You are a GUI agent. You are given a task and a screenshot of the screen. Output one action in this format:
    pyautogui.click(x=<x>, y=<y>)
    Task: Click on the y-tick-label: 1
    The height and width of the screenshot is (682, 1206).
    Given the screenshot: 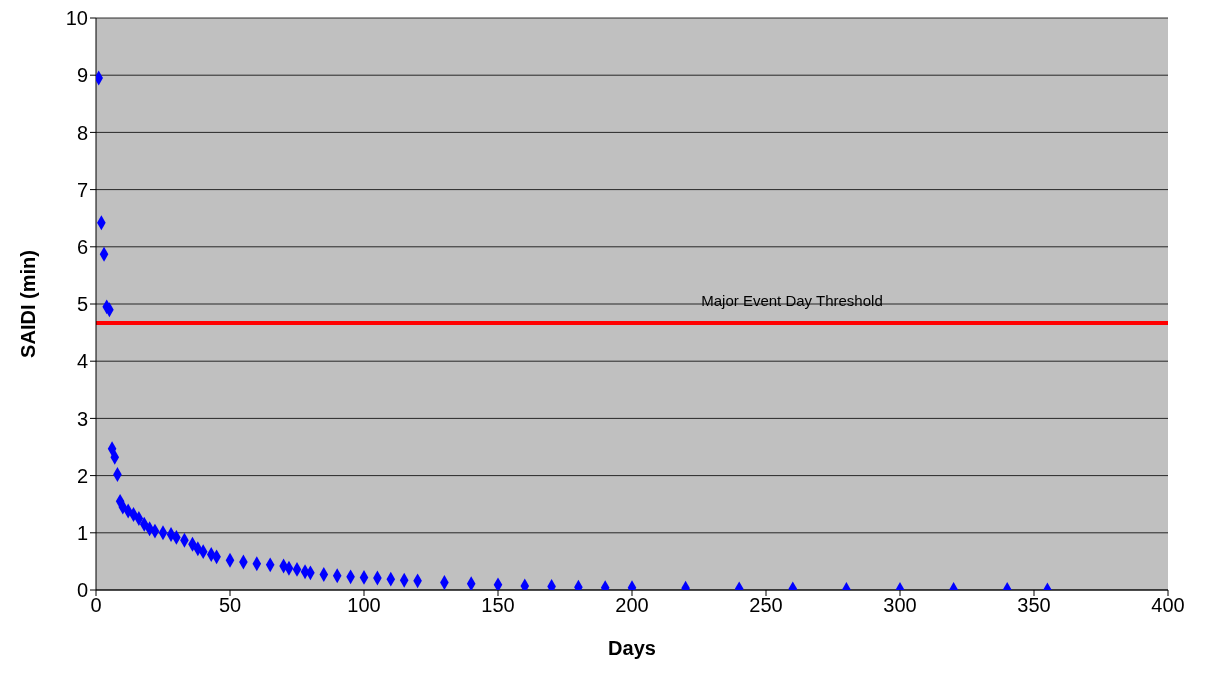 What is the action you would take?
    pyautogui.click(x=82, y=532)
    